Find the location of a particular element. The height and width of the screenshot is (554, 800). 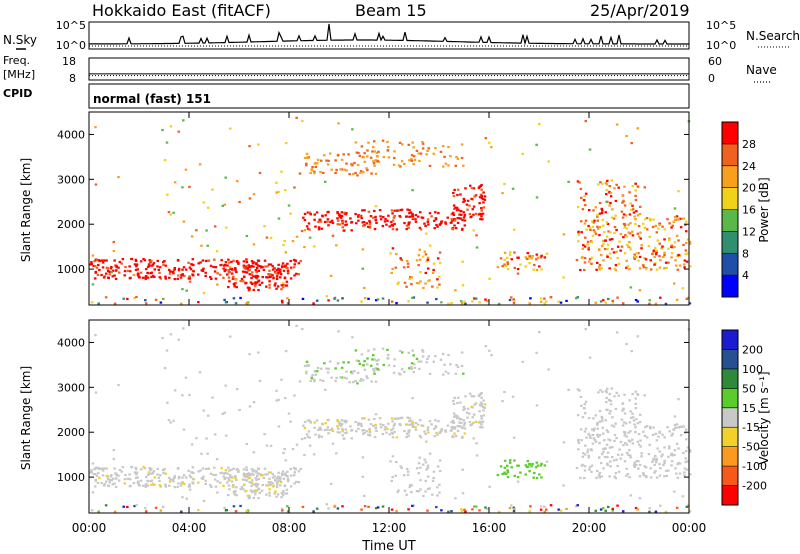

nsky-label: N.Sky is located at coordinates (20, 40).